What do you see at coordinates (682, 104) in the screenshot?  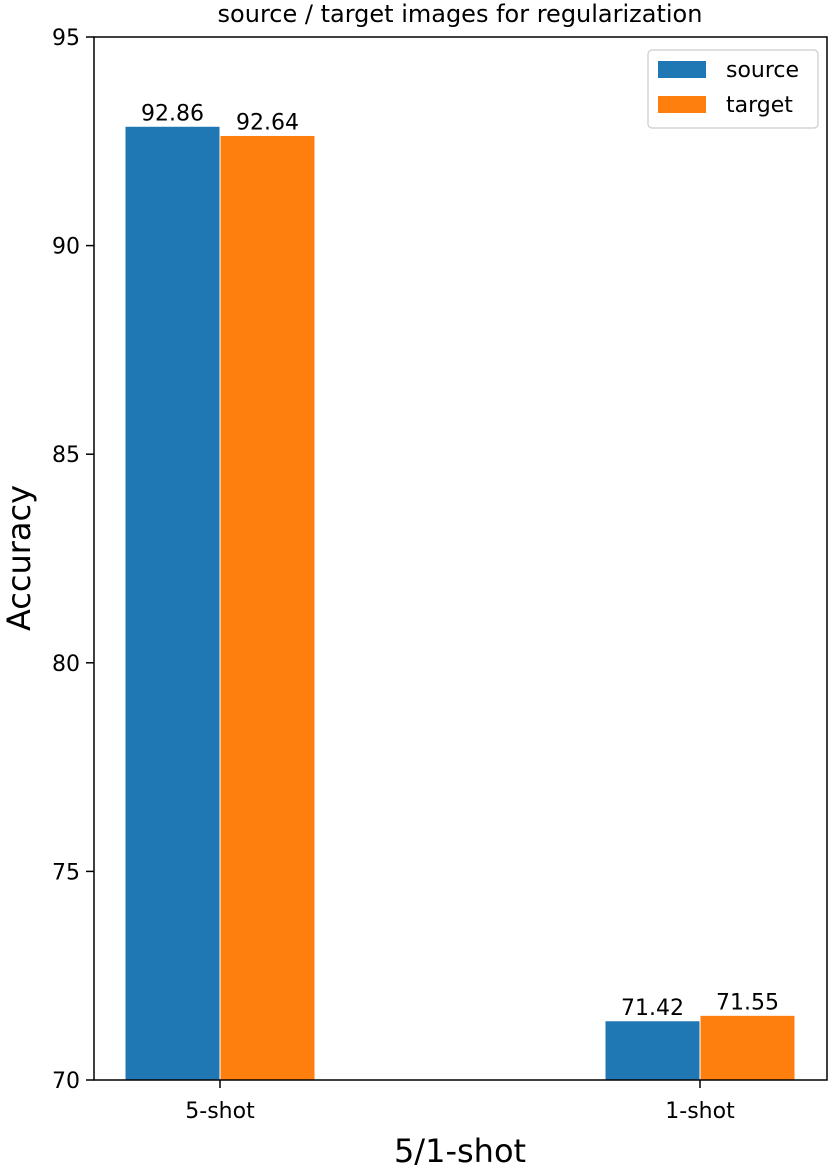 I see `legend-swatch-target` at bounding box center [682, 104].